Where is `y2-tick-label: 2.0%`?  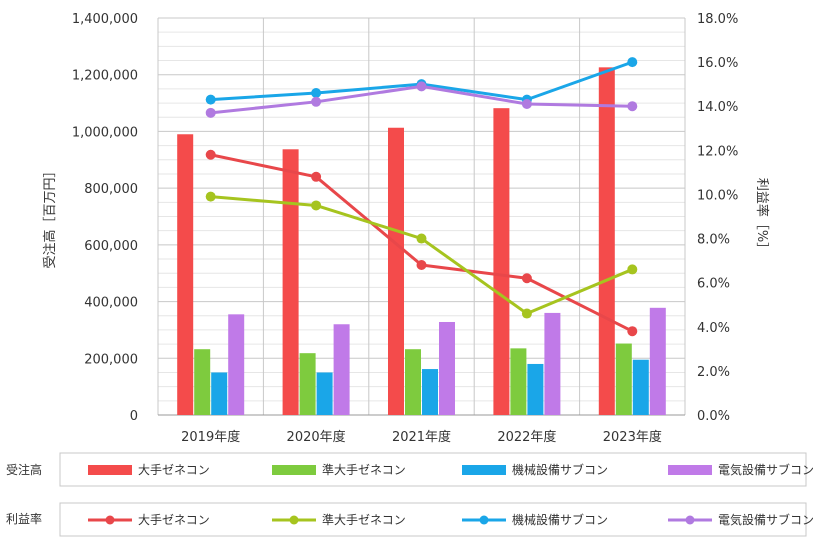
y2-tick-label: 2.0% is located at coordinates (713, 372).